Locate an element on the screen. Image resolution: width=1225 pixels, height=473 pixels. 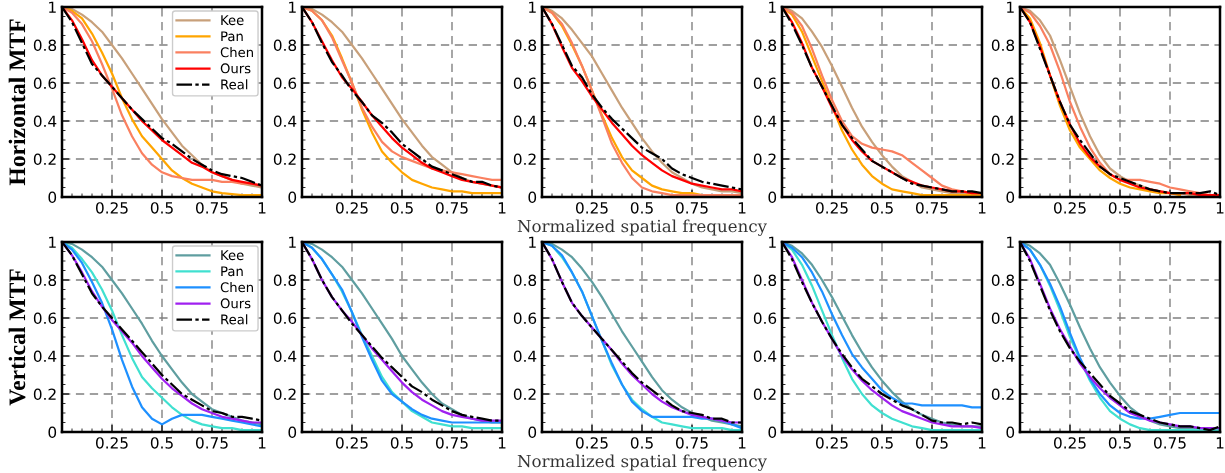
y-axis-title: Horizontal MTF is located at coordinates (17, 102).